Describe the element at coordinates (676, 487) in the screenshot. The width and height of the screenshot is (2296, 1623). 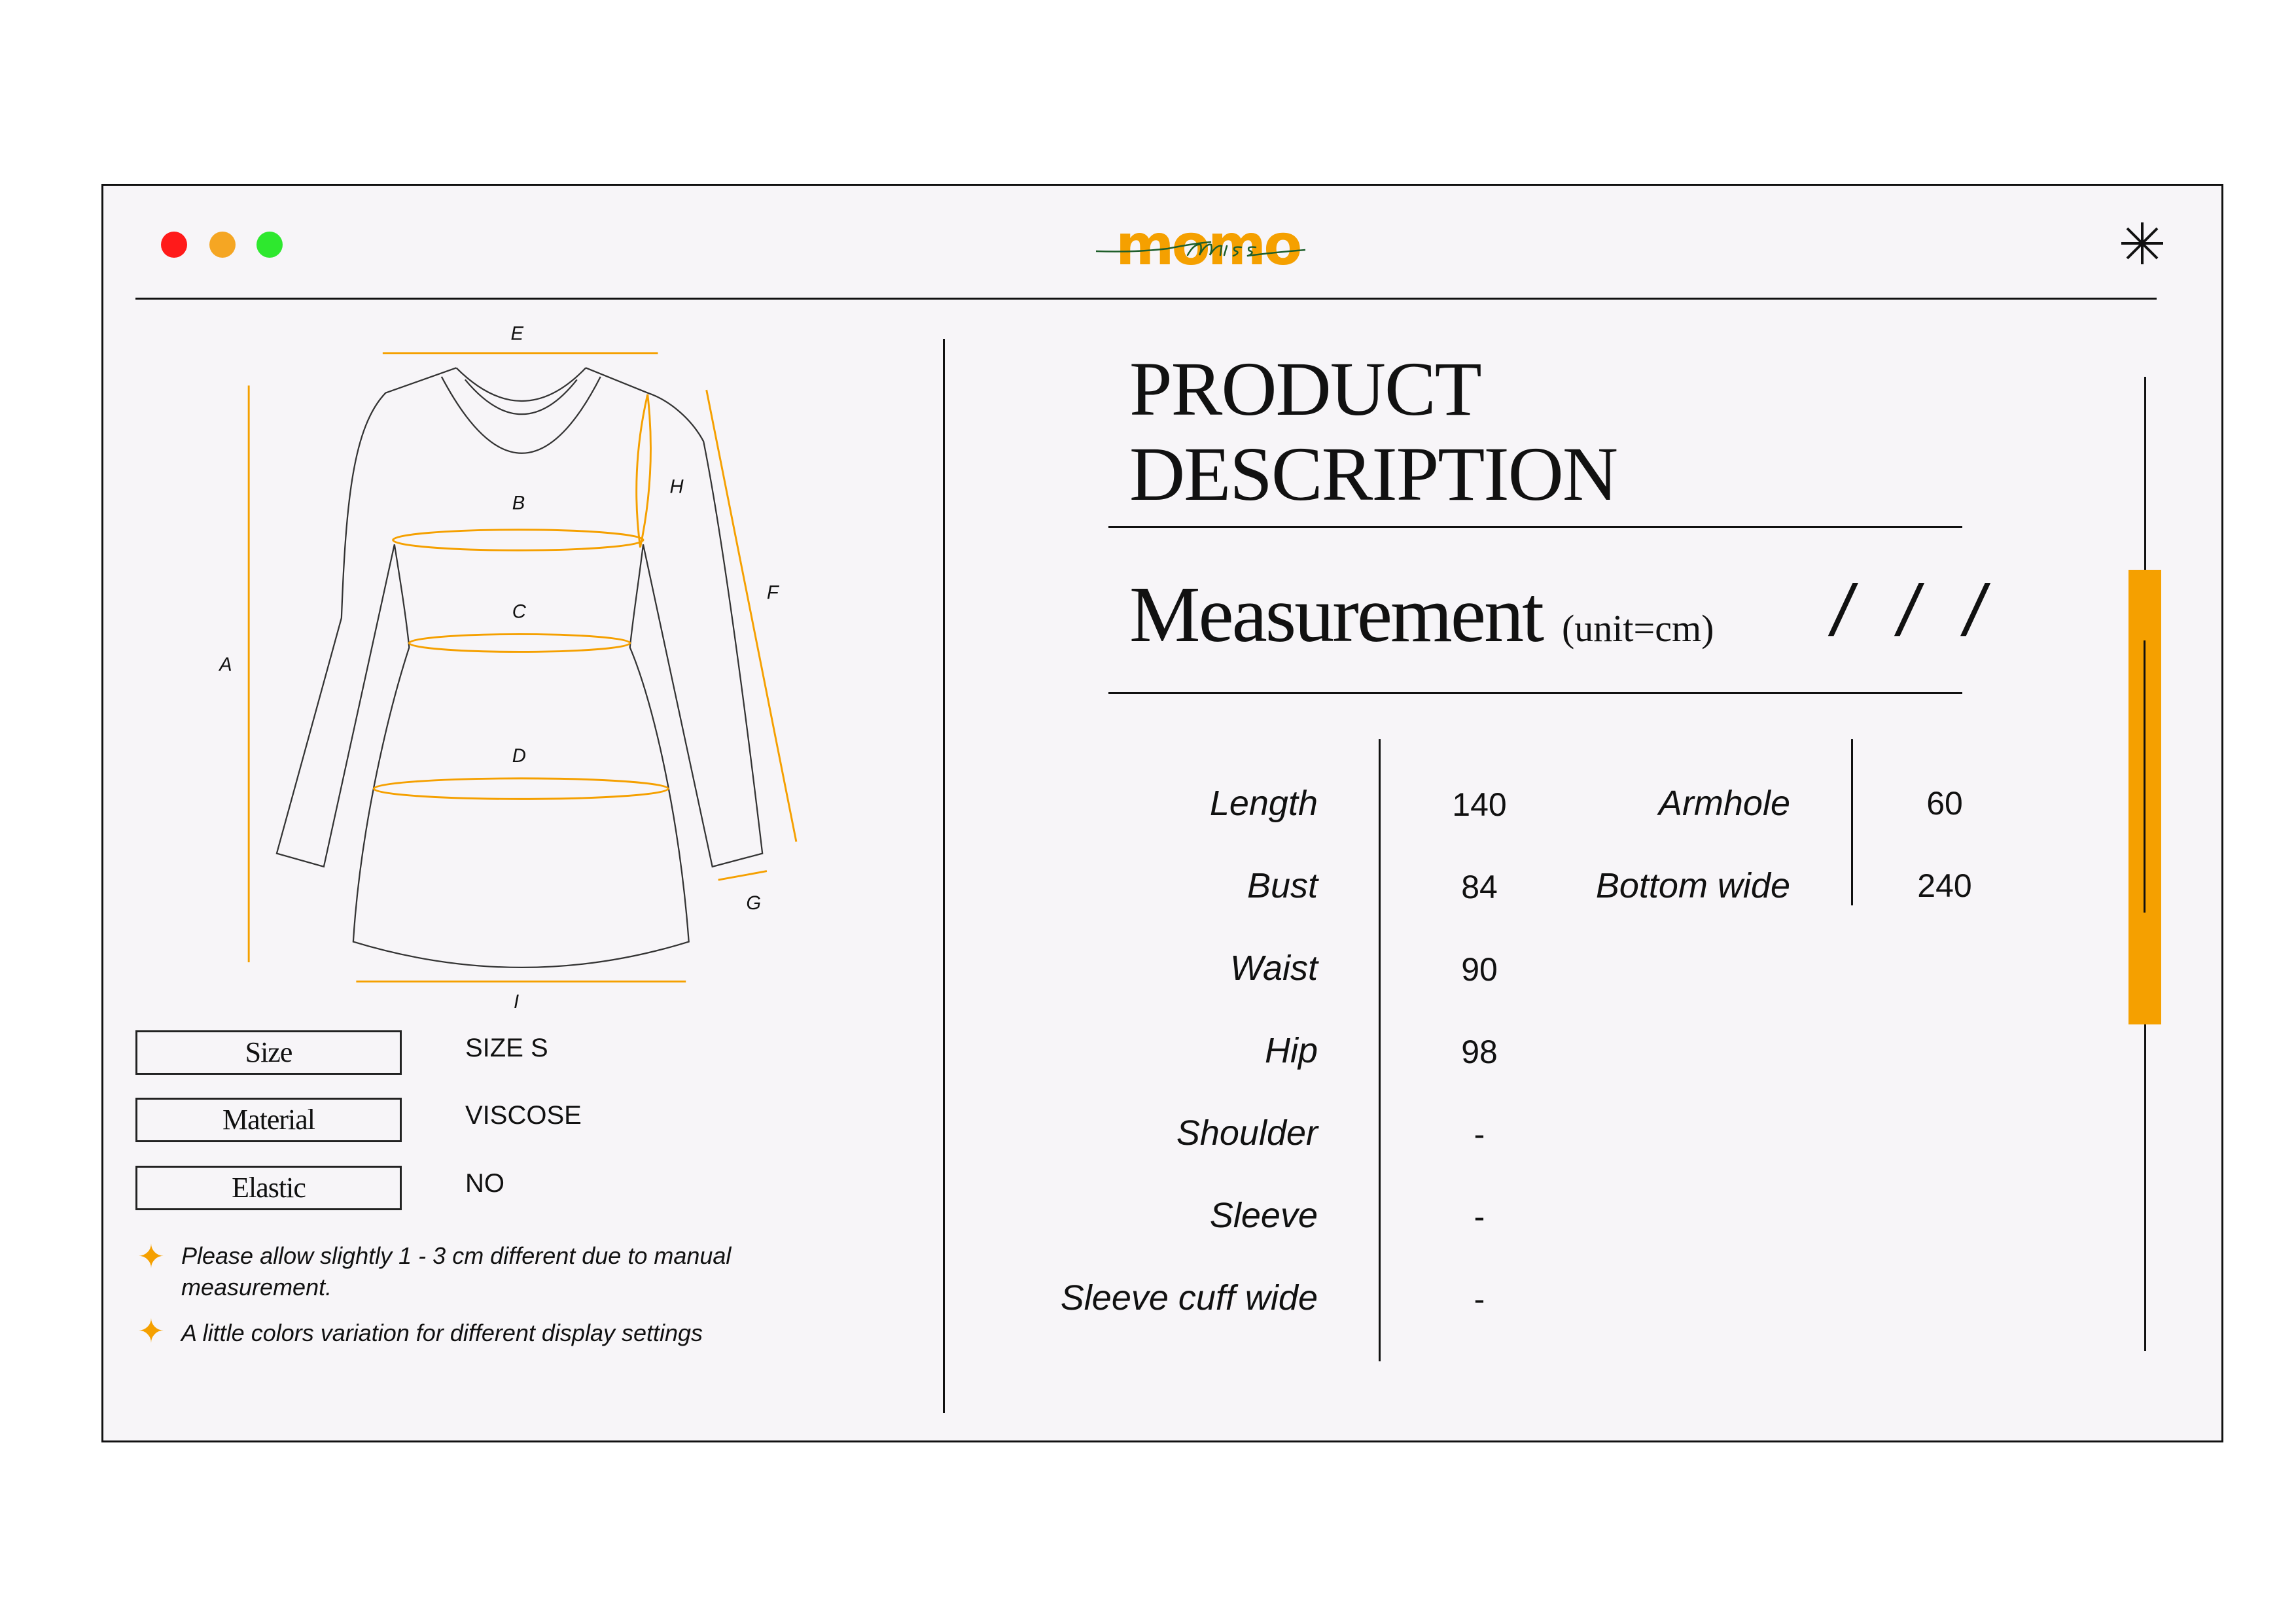
I see `label-h: H` at that location.